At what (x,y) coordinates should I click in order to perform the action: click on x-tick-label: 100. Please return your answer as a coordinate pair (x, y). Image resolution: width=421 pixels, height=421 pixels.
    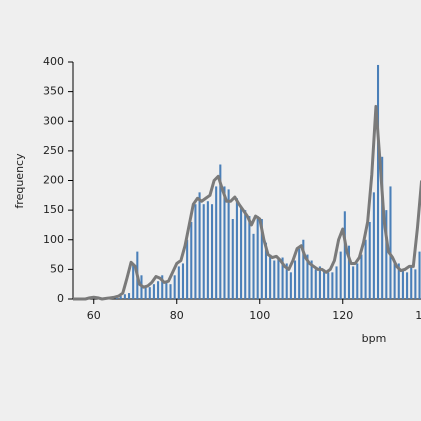
    Looking at the image, I should click on (259, 315).